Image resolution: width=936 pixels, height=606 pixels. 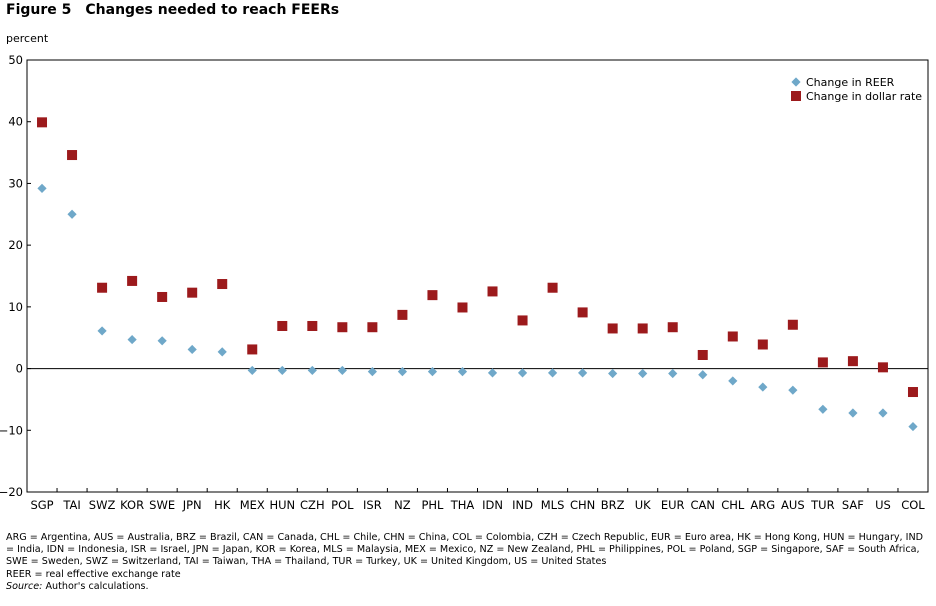 What do you see at coordinates (222, 505) in the screenshot?
I see `x-tick-label: HK` at bounding box center [222, 505].